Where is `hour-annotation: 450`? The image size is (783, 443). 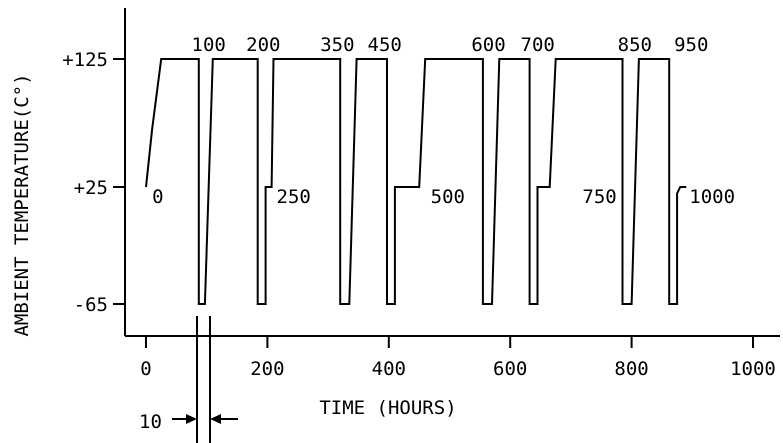
hour-annotation: 450 is located at coordinates (385, 45).